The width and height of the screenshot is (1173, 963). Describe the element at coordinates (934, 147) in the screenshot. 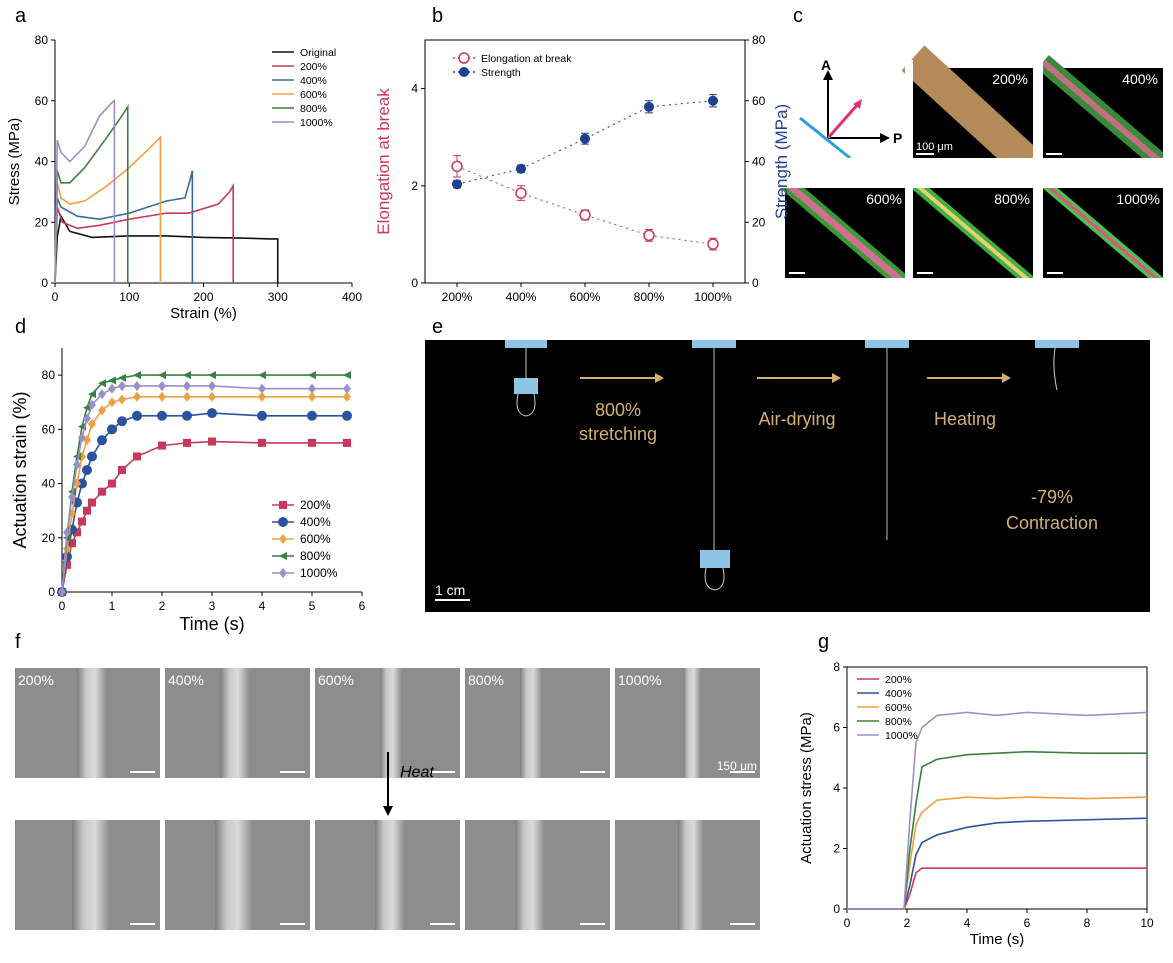

I see `scale-bar-label: 100 μm` at that location.